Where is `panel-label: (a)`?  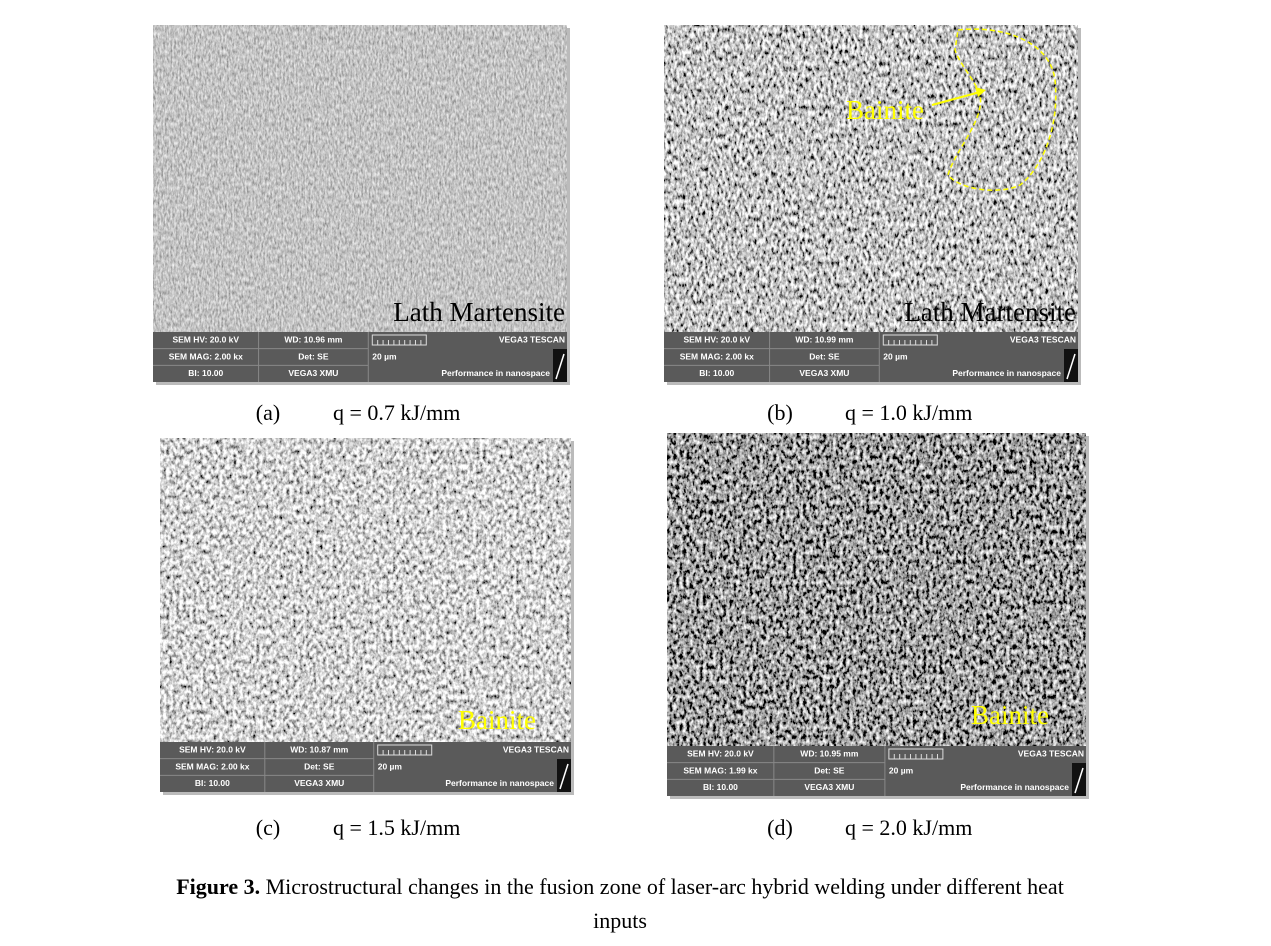
panel-label: (a) is located at coordinates (268, 412).